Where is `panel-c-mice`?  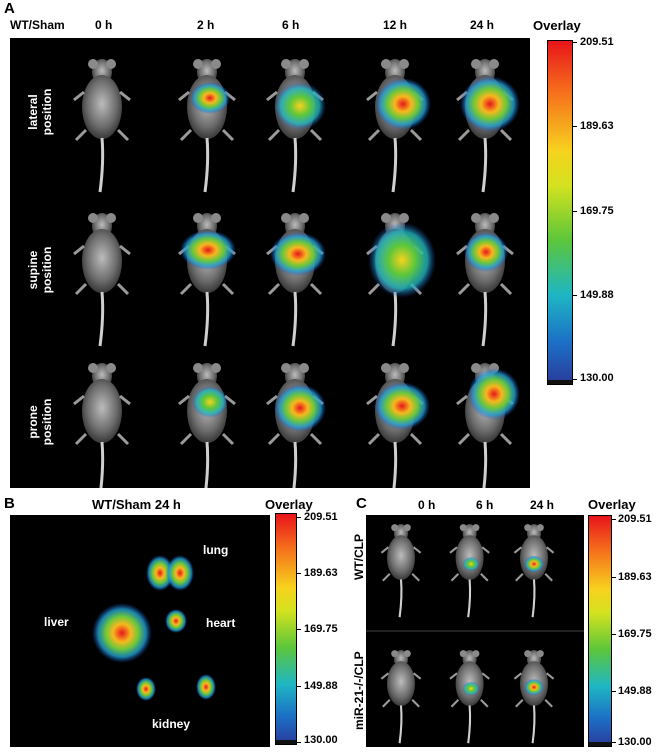
panel-c-mice is located at coordinates (475, 634).